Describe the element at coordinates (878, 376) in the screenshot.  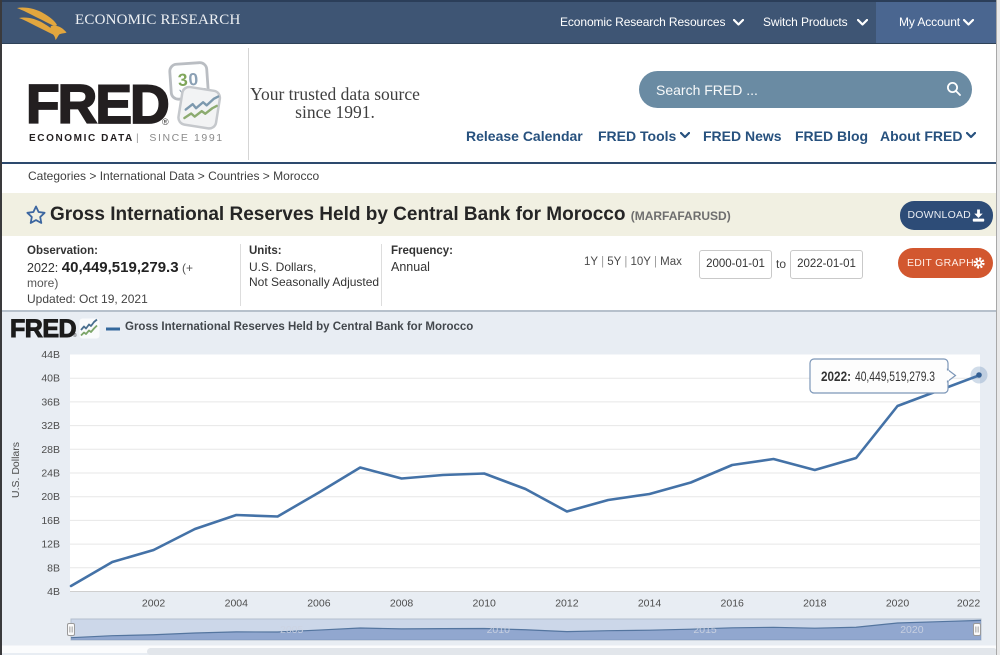
I see `svg-text:2022:40,449,519,279.3: 2022: 40,449,519,279.3` at that location.